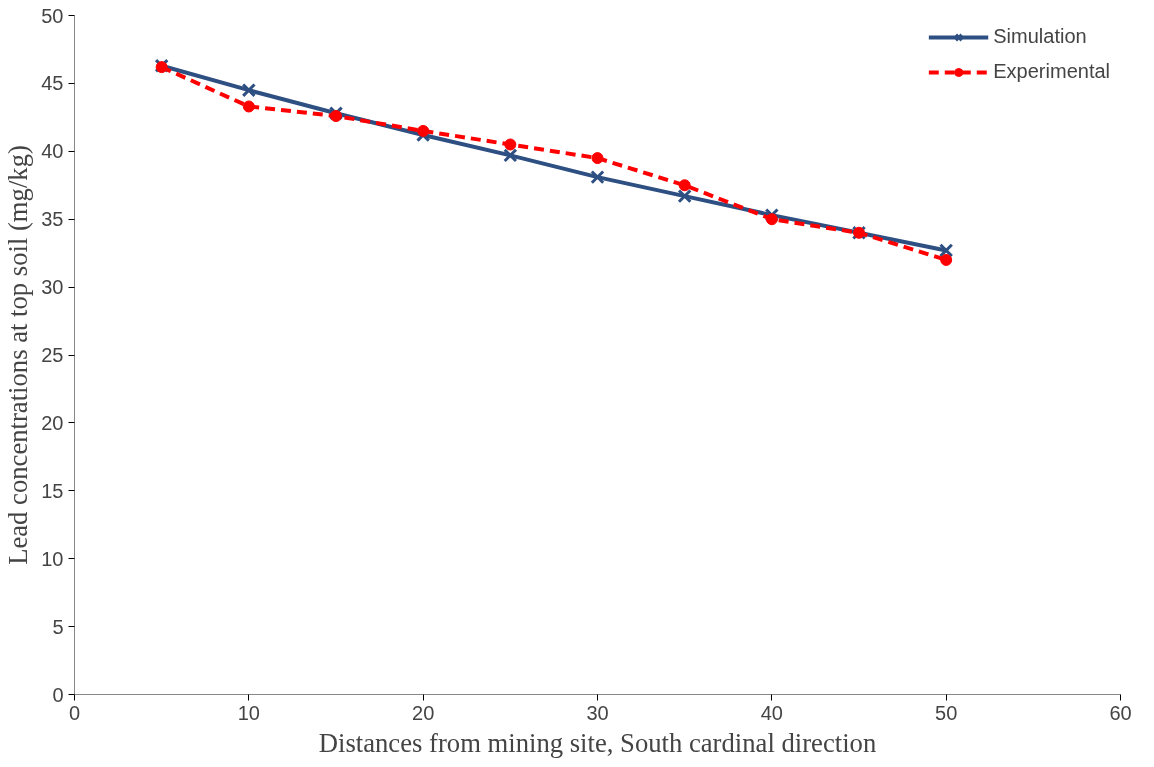  What do you see at coordinates (74, 712) in the screenshot?
I see `x-tick-label: 0` at bounding box center [74, 712].